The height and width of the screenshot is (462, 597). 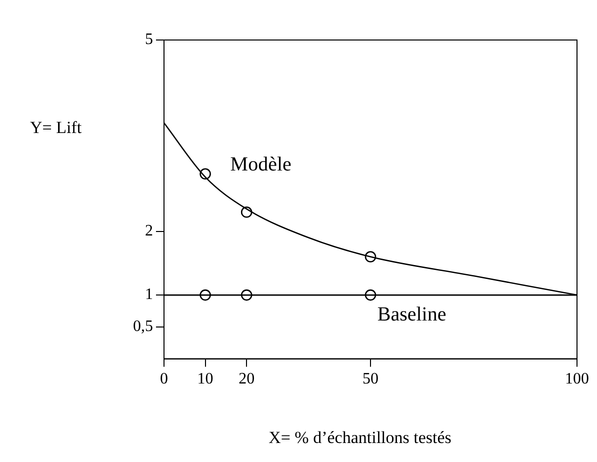 I want to click on x-tick-label: 10, so click(x=205, y=379).